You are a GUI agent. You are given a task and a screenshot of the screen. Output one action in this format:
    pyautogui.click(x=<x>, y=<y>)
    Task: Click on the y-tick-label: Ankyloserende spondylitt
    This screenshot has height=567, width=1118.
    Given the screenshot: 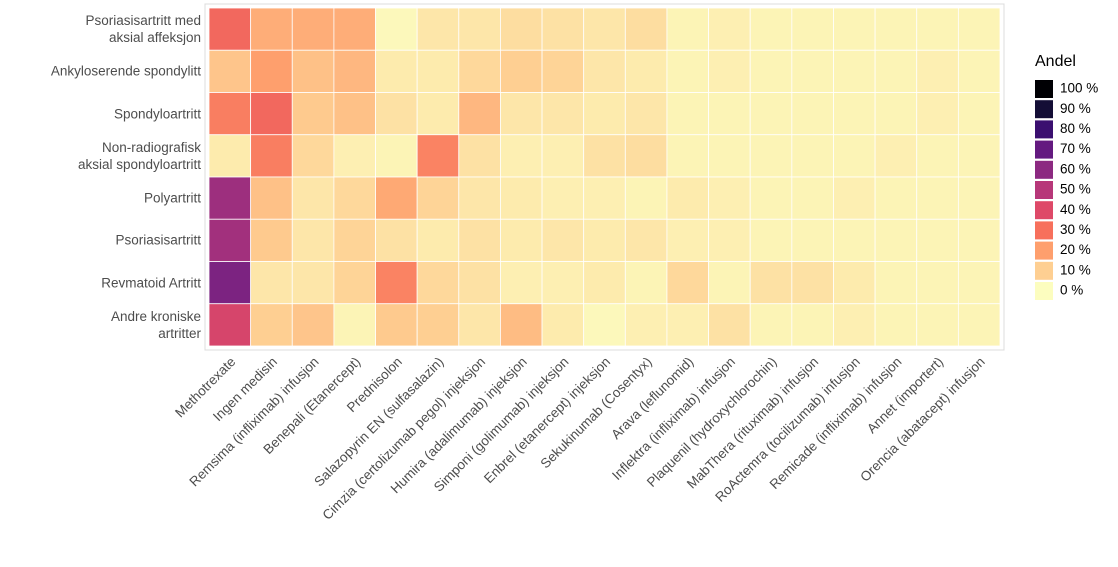 What is the action you would take?
    pyautogui.click(x=125, y=71)
    